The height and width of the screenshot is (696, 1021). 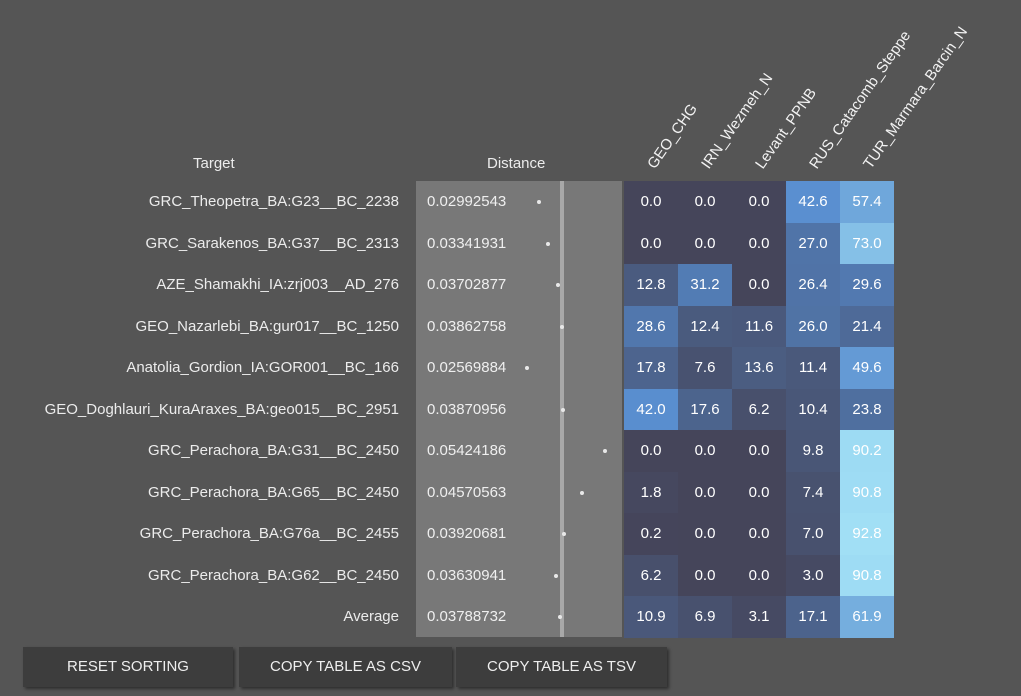 I want to click on distance-value: 0.02992543, so click(x=467, y=201).